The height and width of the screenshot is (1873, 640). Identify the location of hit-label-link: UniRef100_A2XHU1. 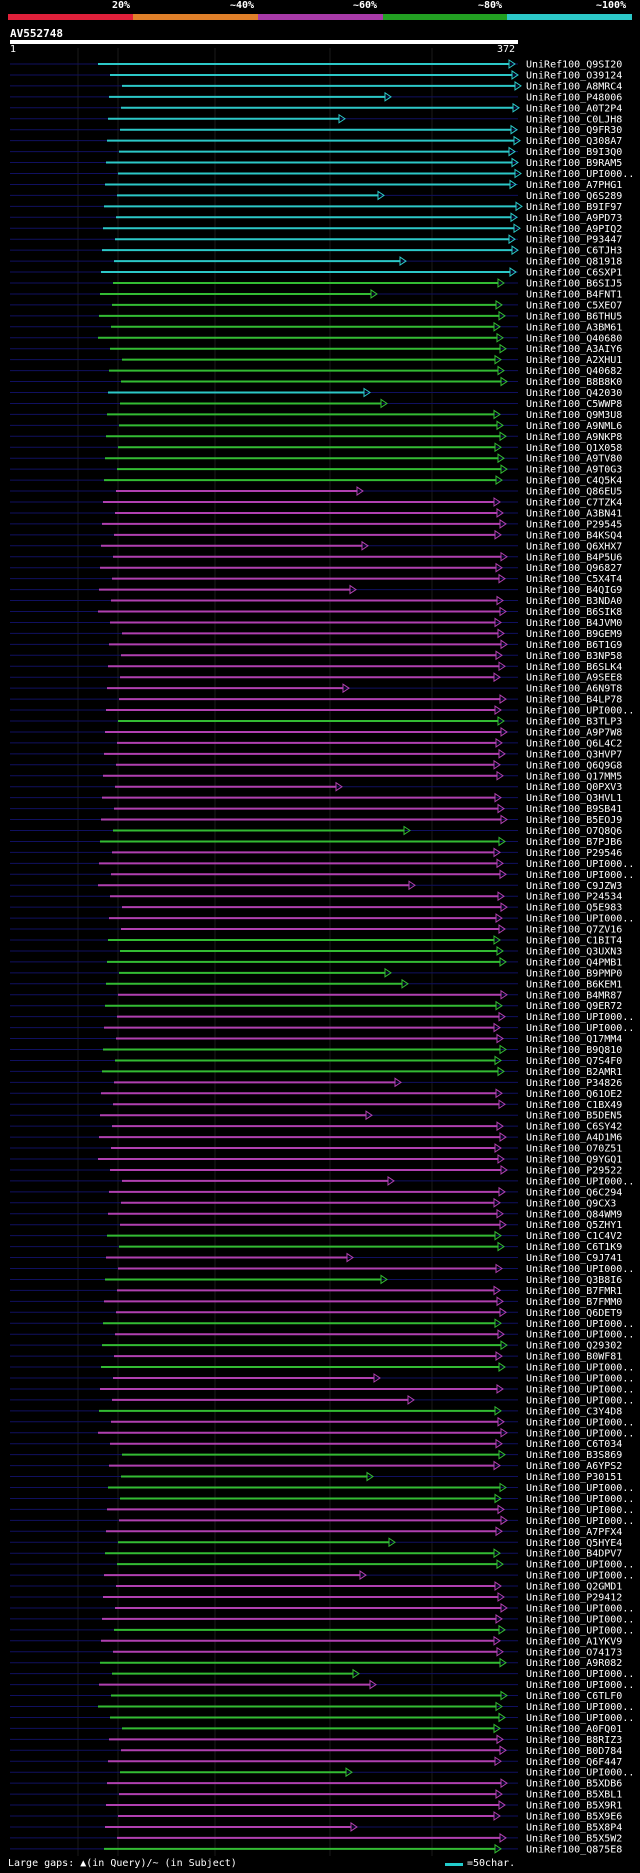
(574, 360).